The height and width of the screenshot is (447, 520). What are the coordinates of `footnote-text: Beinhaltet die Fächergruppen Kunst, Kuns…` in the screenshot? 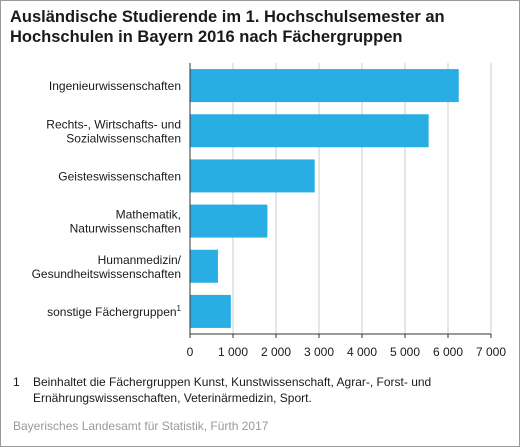 It's located at (232, 390).